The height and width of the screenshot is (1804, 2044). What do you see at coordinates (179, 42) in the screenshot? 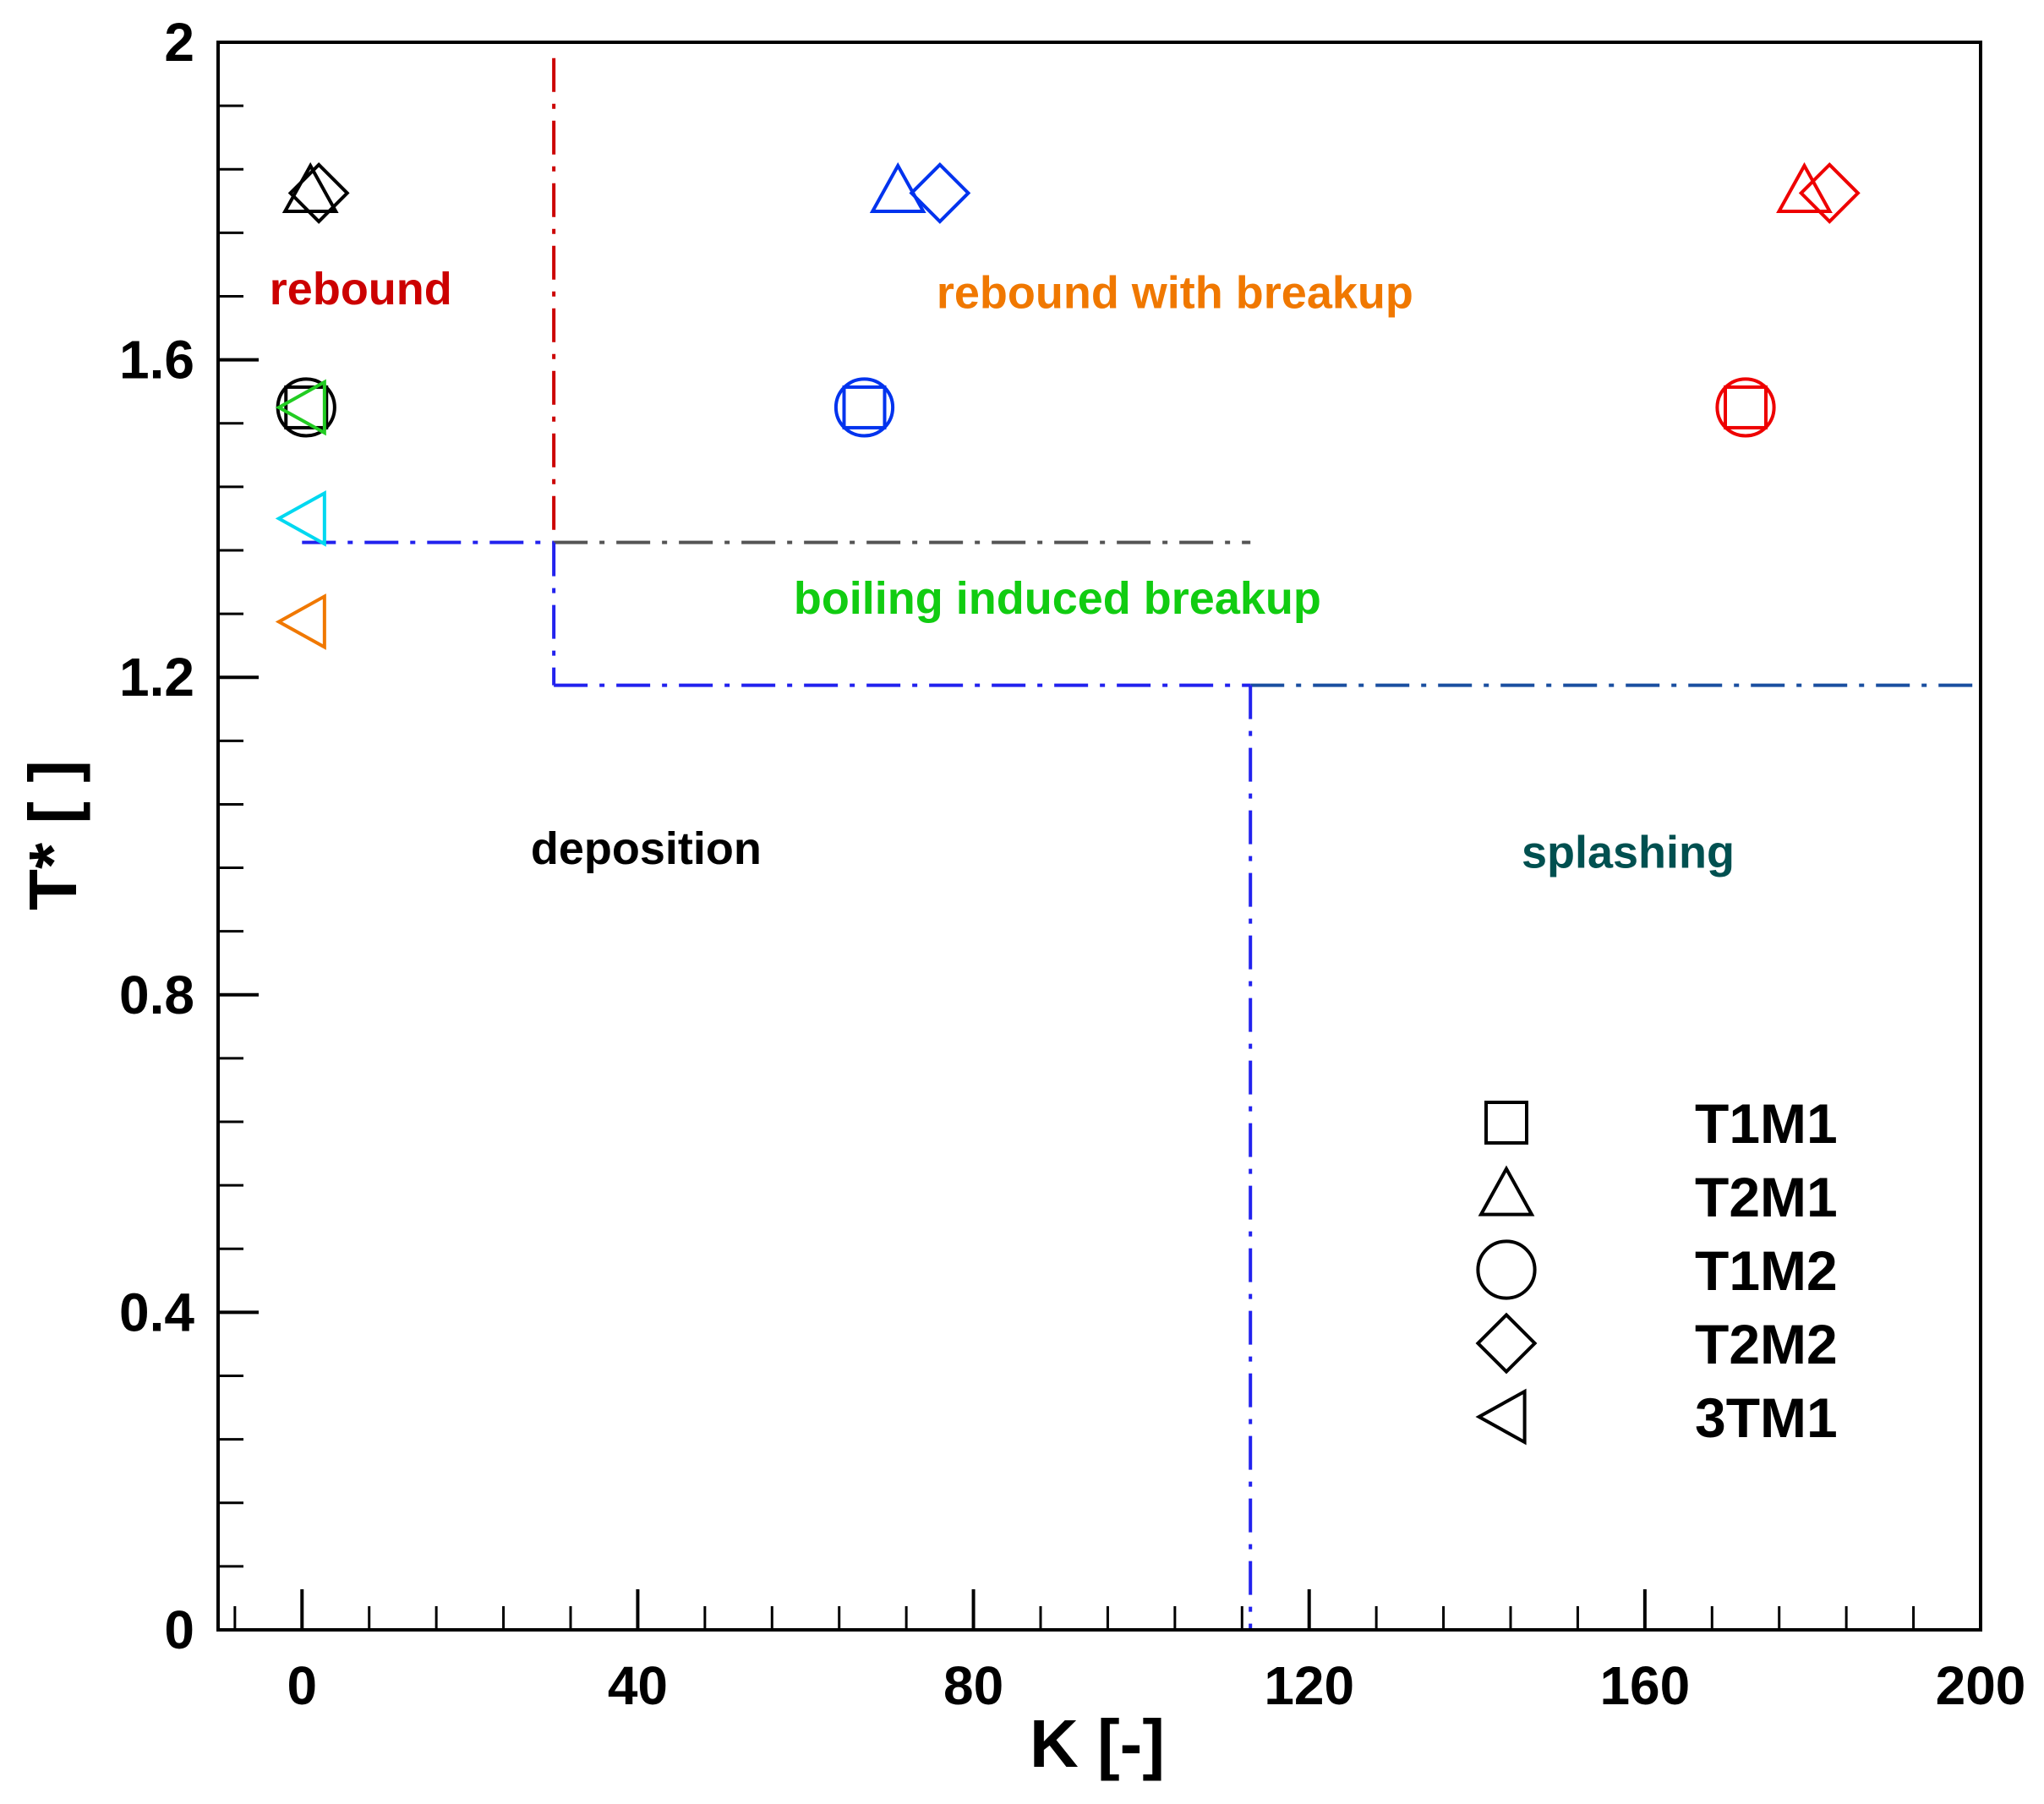
I see `y-tick-label: 2` at bounding box center [179, 42].